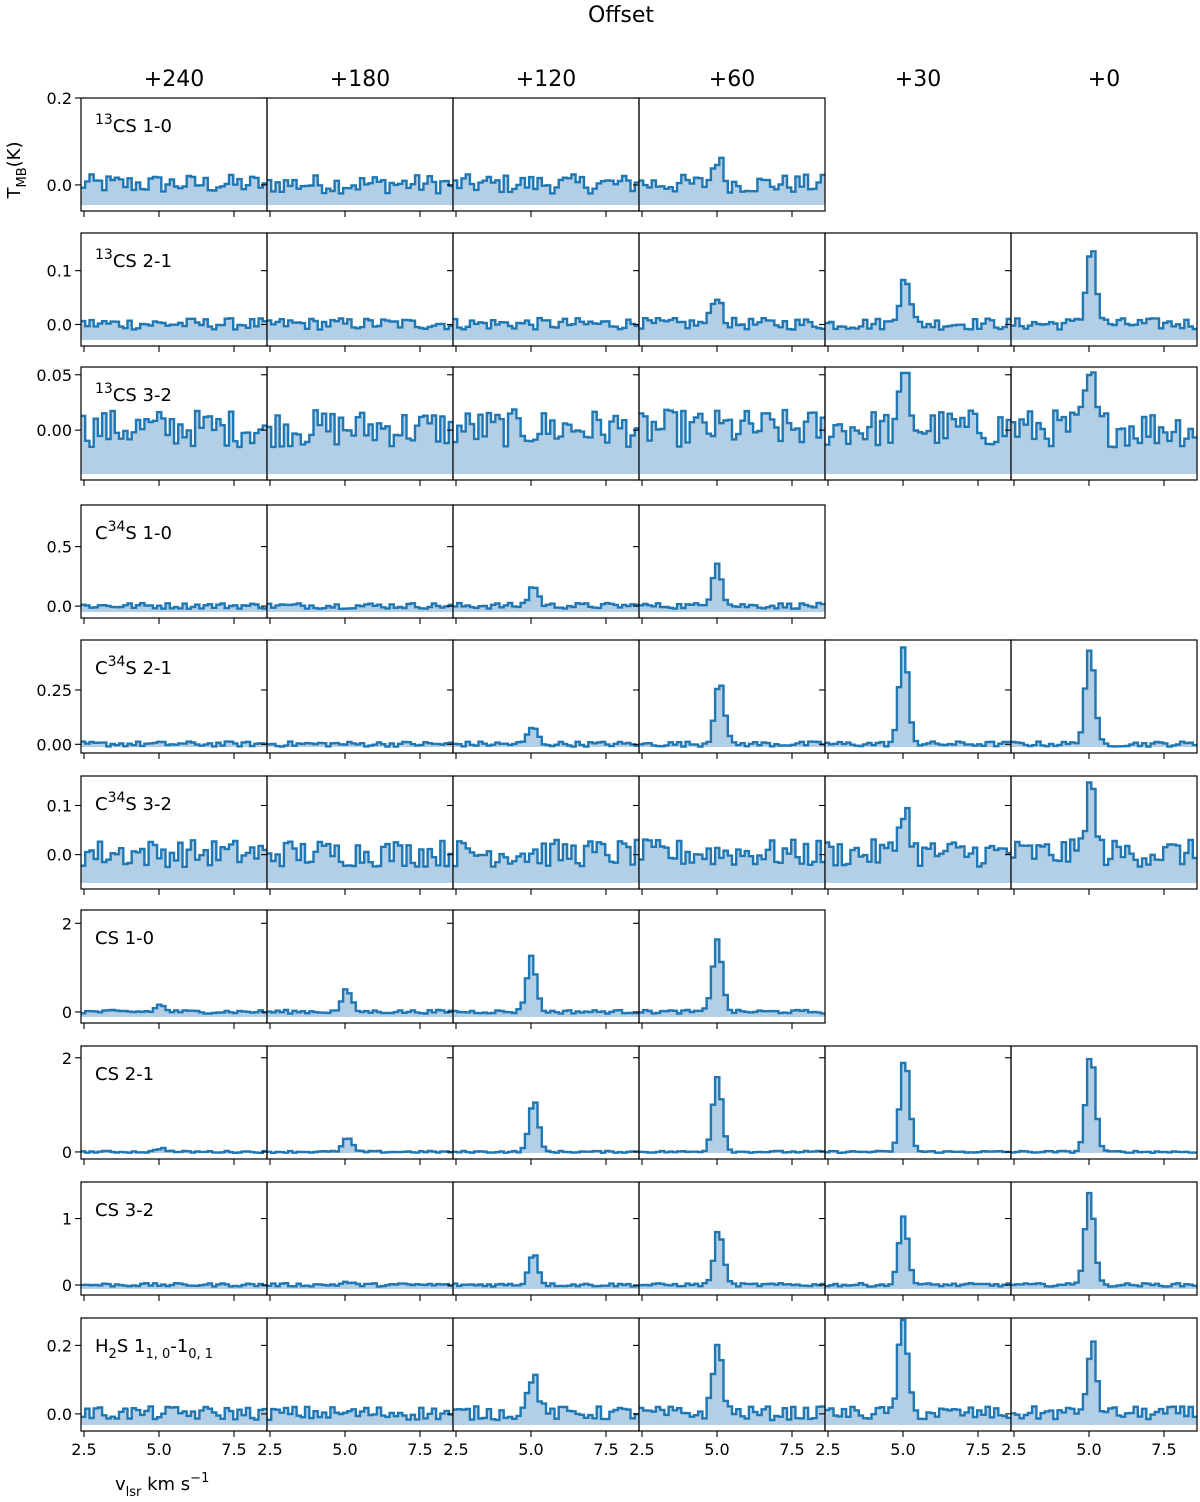 This screenshot has height=1502, width=1200. What do you see at coordinates (165, 1241) in the screenshot?
I see `spectrum-panel: 0 1 CS 3-2` at bounding box center [165, 1241].